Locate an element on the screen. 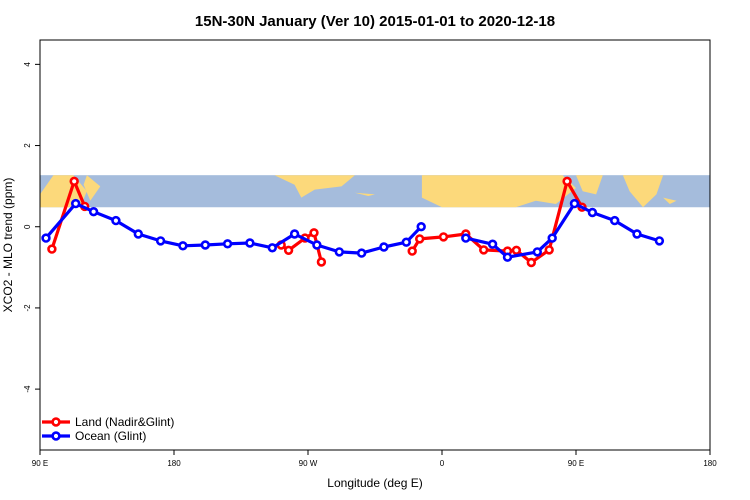 This screenshot has width=750, height=500. y-tick-label: 2 is located at coordinates (27, 145).